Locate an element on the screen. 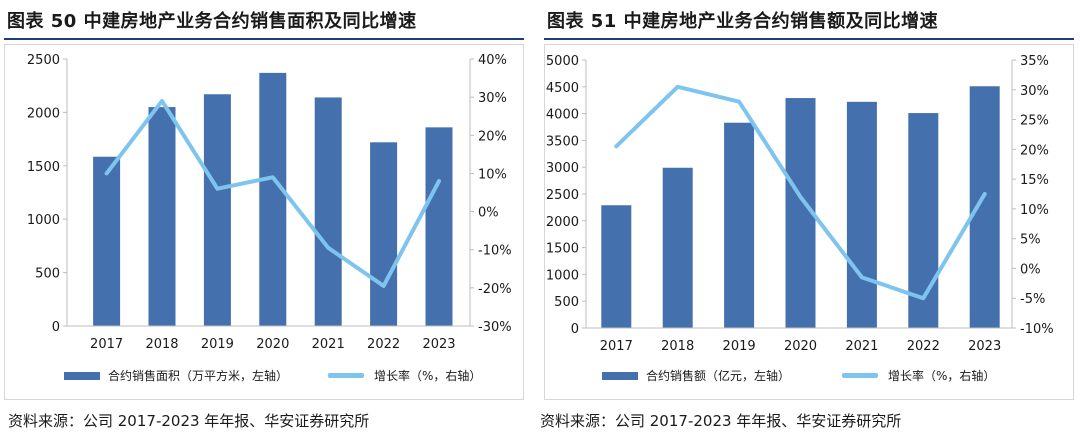  chart-title: 图表 51 中建房地产业务合约销售额及同比增速 is located at coordinates (743, 21).